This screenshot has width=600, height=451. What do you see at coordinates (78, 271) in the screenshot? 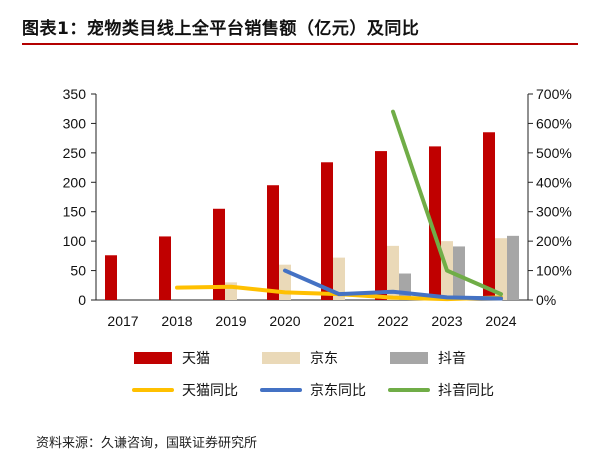
I see `y-left-tick-label: 50` at bounding box center [78, 271].